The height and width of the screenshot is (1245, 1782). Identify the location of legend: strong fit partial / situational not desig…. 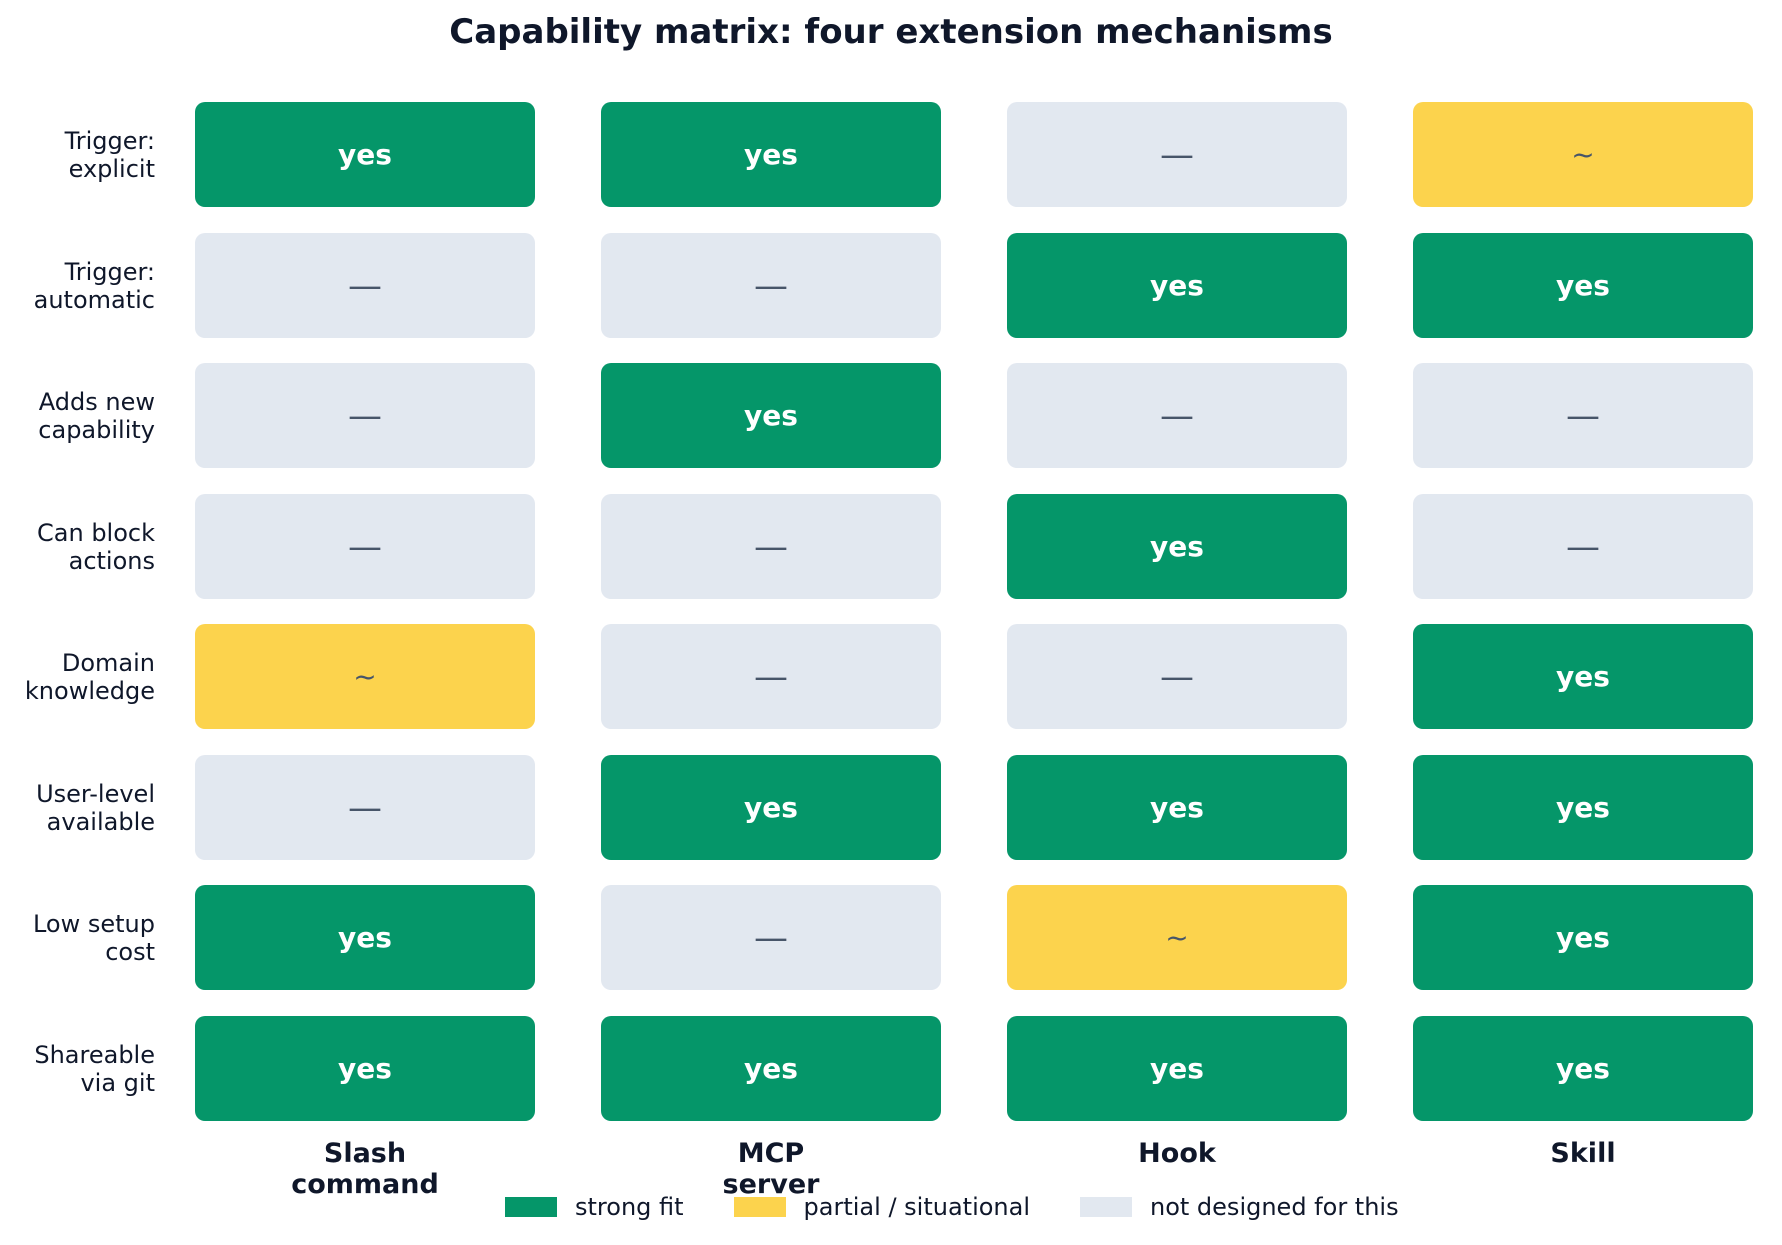
(977, 1207).